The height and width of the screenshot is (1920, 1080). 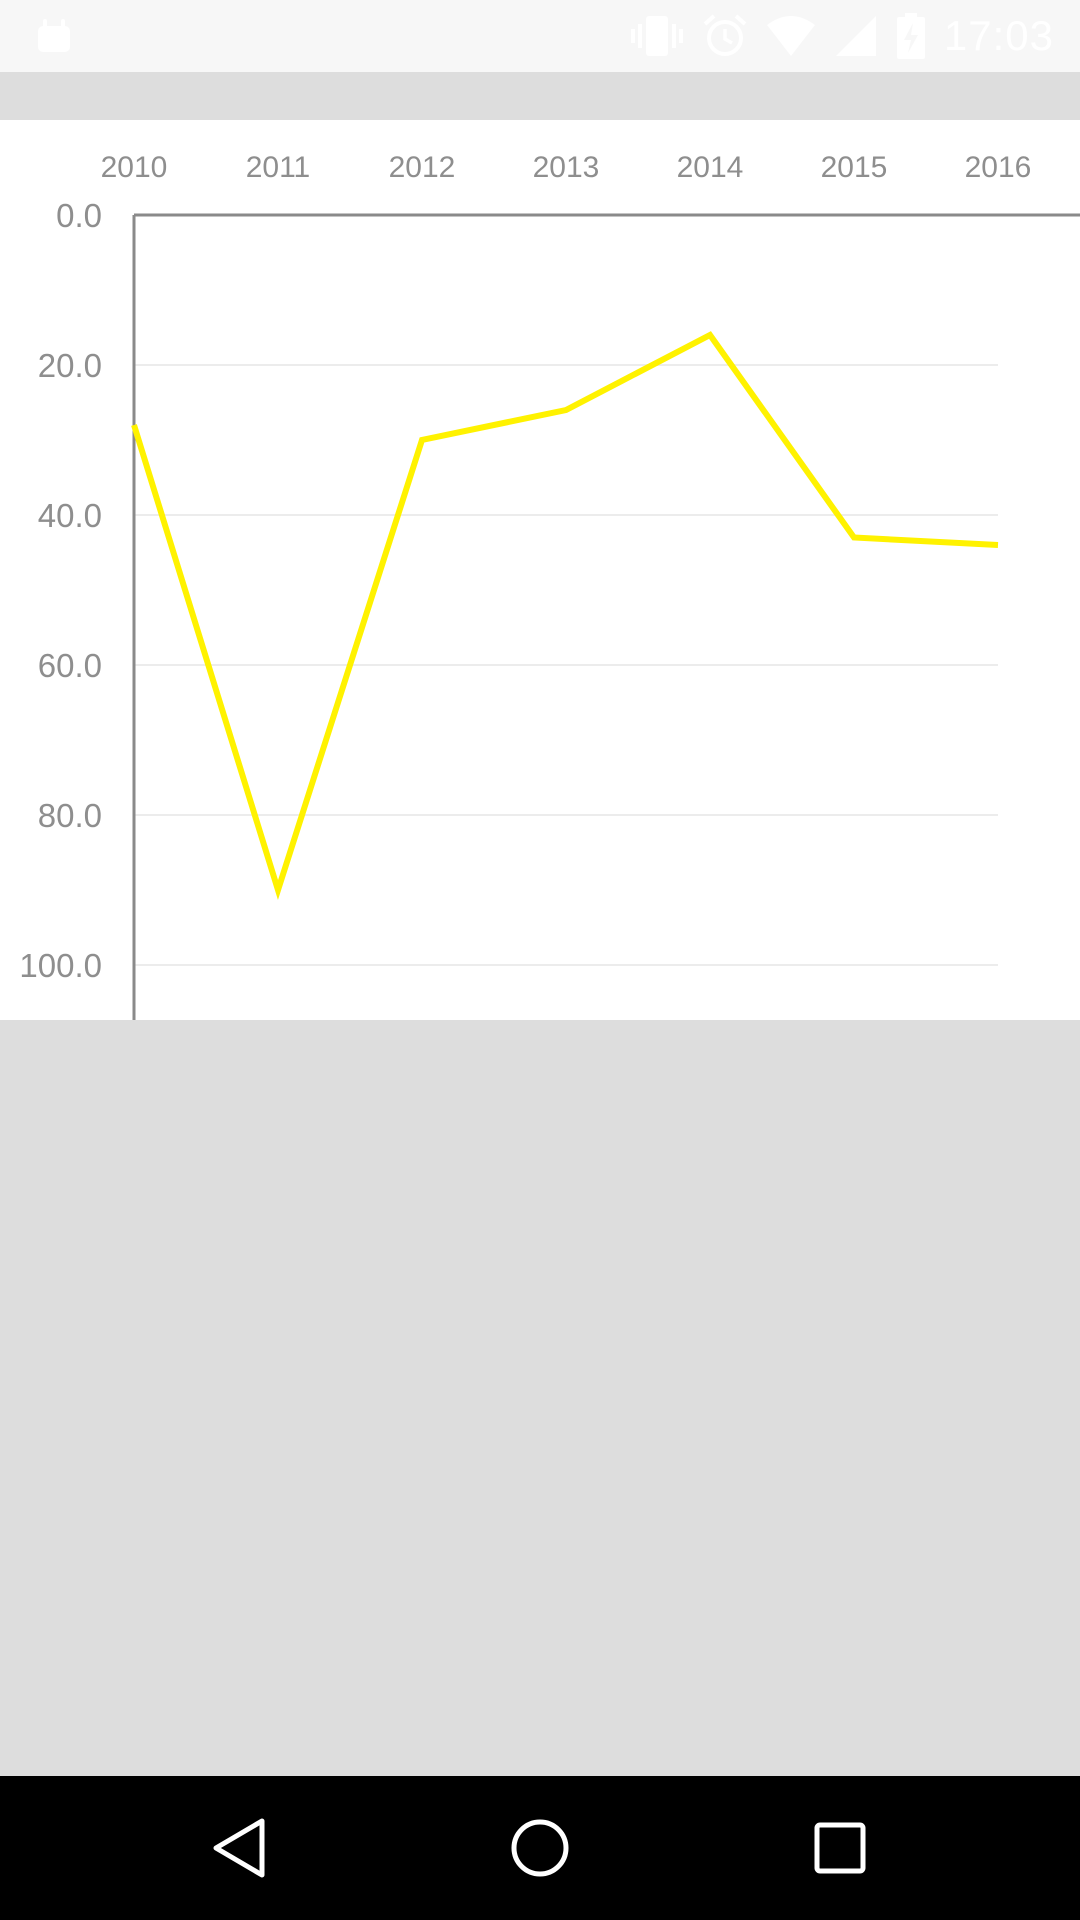 I want to click on status-time: 17:03, so click(x=998, y=35).